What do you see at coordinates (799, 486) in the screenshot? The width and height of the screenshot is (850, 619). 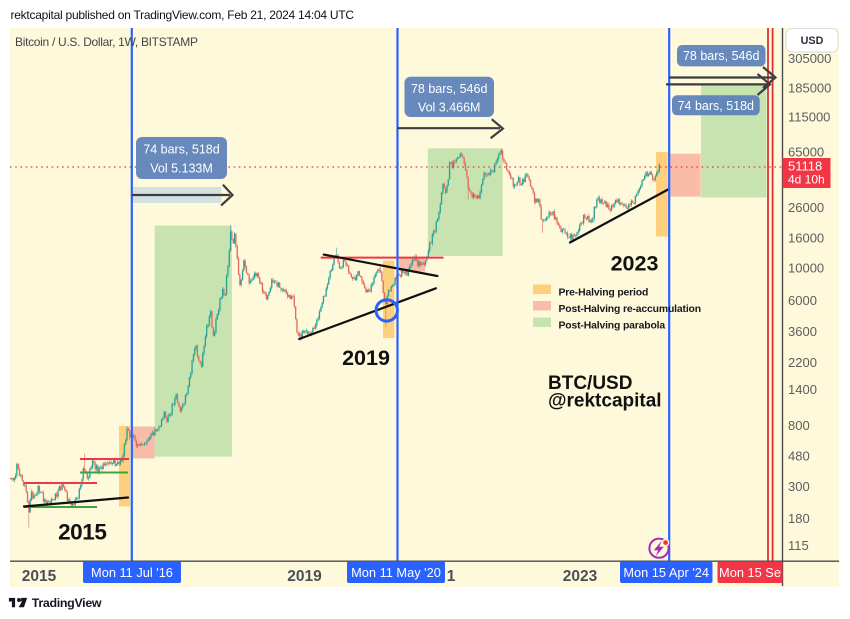 I see `svg-text: 300` at bounding box center [799, 486].